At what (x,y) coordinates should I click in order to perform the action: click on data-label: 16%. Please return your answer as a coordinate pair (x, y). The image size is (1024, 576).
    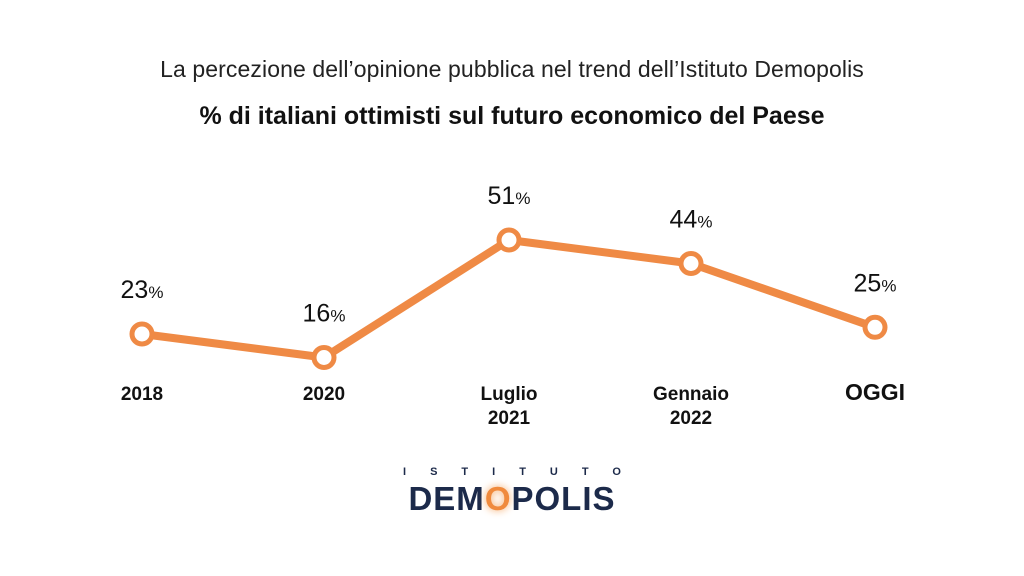
    Looking at the image, I should click on (324, 314).